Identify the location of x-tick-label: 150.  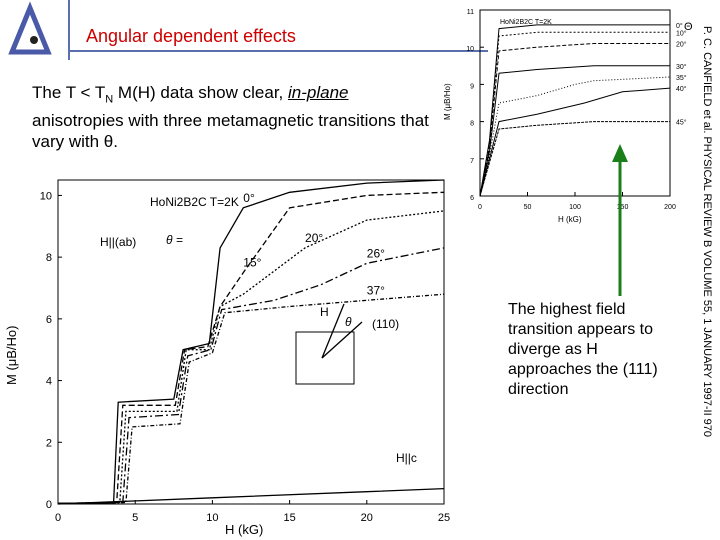
(623, 207).